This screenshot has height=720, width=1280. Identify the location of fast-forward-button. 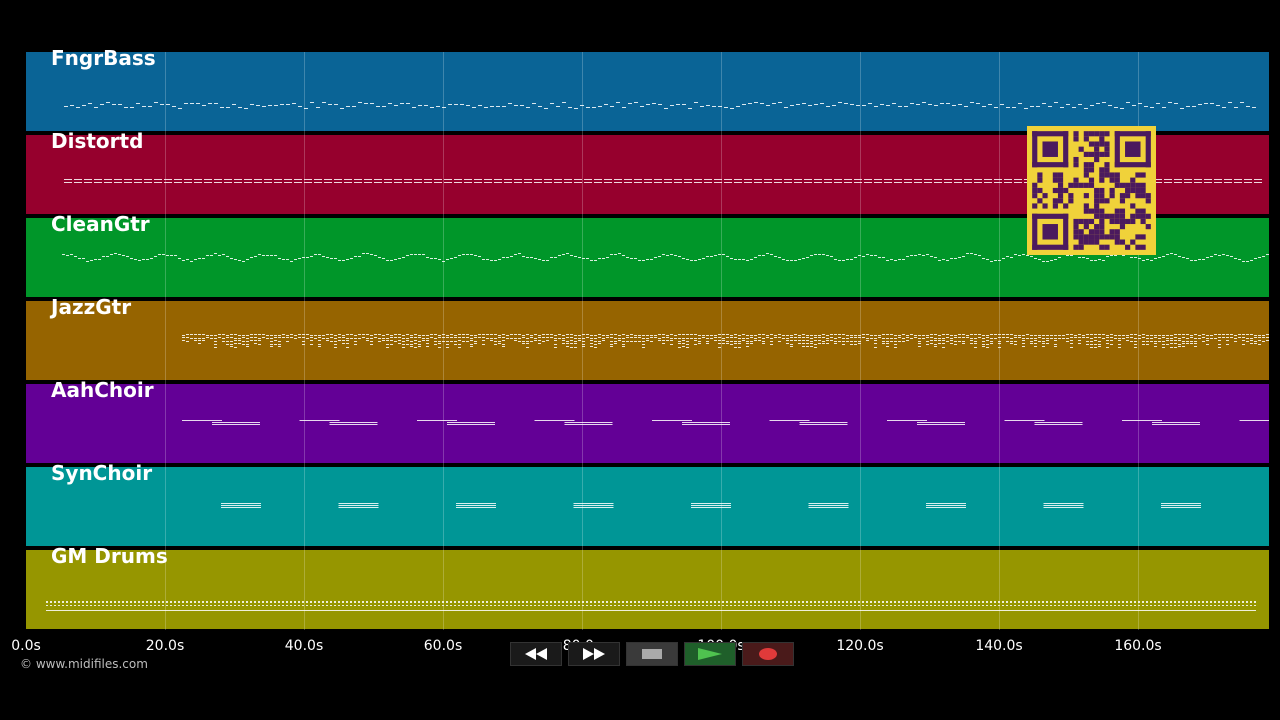
(594, 654).